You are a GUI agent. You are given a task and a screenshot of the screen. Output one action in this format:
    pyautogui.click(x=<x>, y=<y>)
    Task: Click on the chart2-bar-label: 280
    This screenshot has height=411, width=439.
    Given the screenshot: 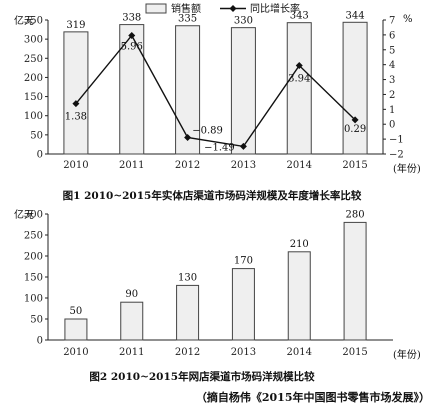 What is the action you would take?
    pyautogui.click(x=355, y=214)
    